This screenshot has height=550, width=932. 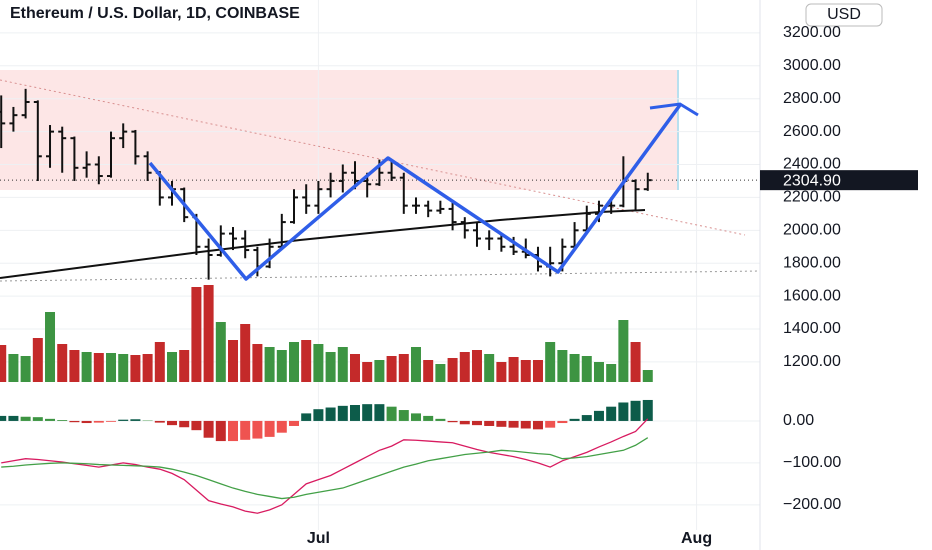 What do you see at coordinates (812, 65) in the screenshot?
I see `y-tick-label: 3000.00` at bounding box center [812, 65].